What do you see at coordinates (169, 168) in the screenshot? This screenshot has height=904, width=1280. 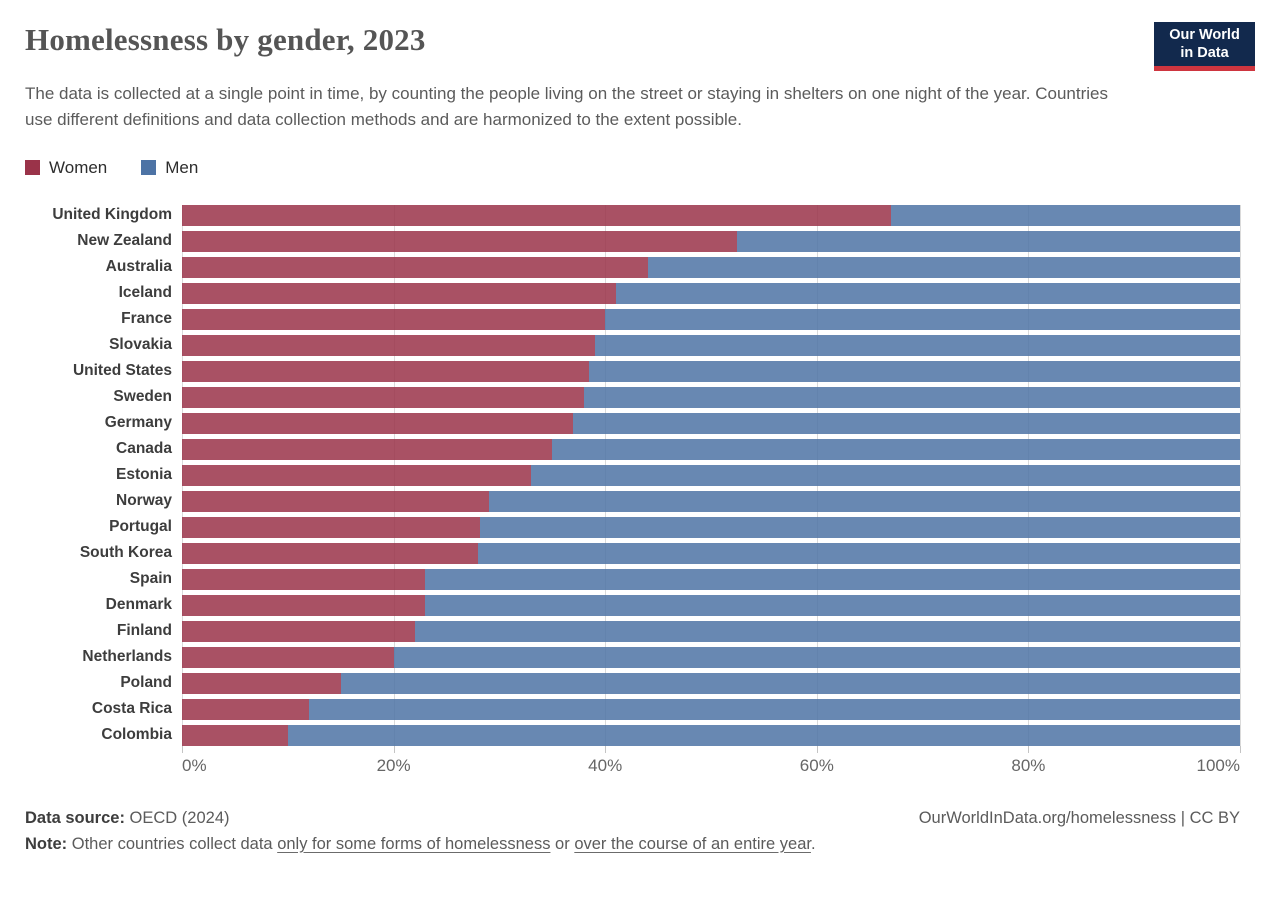 I see `legend-item-men: Men` at bounding box center [169, 168].